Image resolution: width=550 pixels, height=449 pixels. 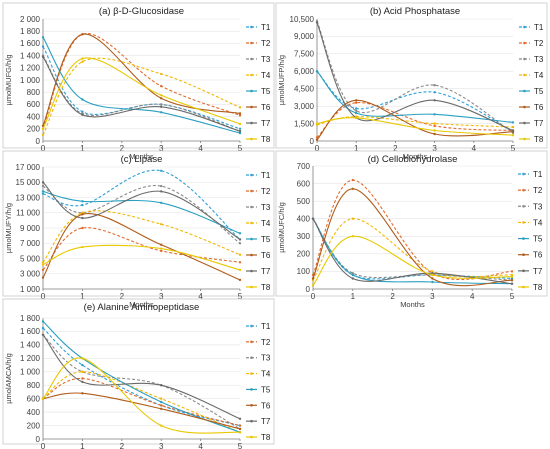 I want to click on y-tick-label: 0, so click(x=308, y=289).